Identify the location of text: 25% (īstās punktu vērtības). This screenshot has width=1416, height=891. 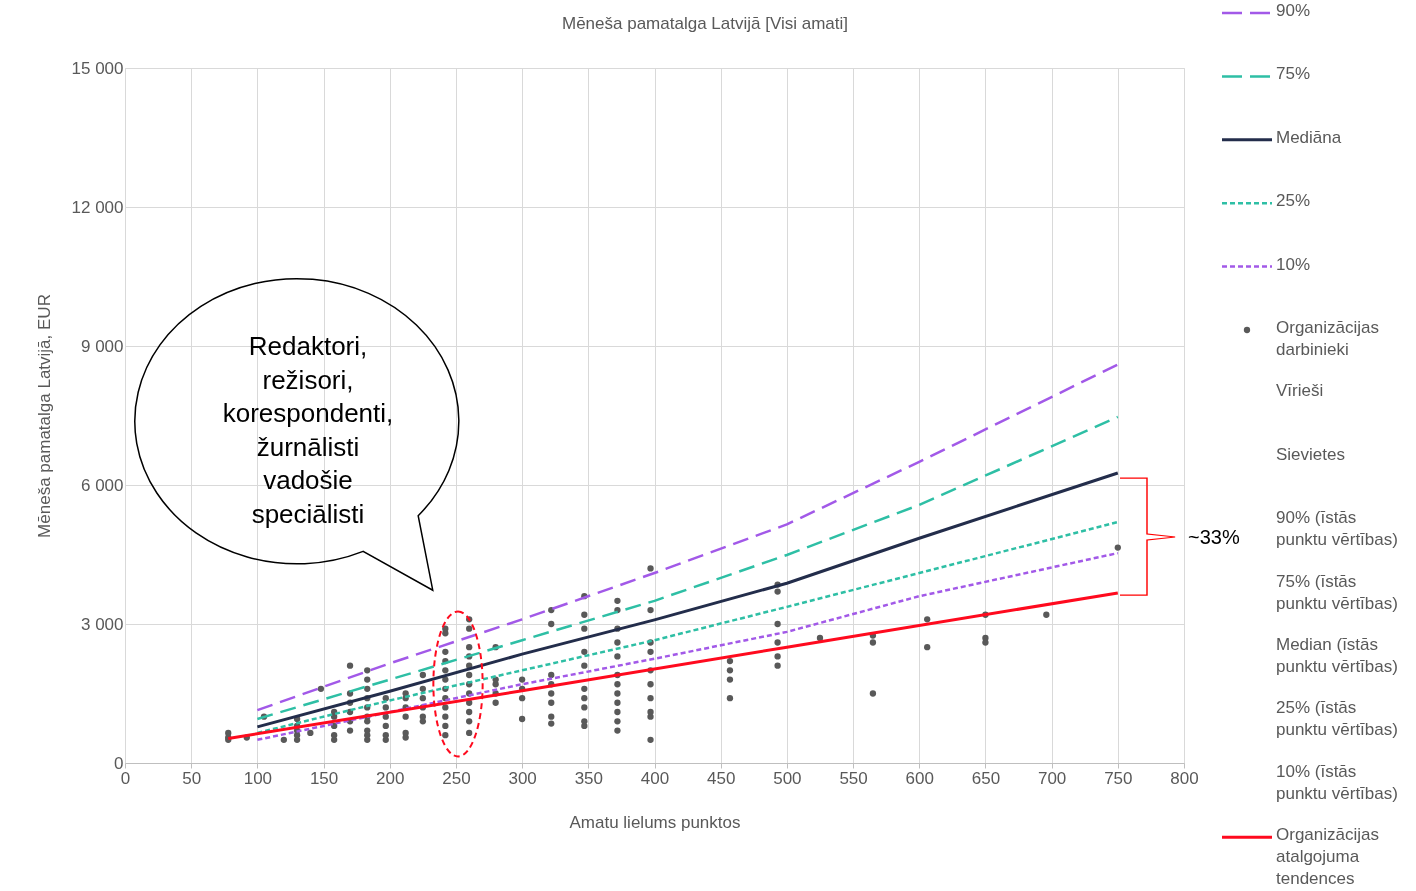
(1337, 719).